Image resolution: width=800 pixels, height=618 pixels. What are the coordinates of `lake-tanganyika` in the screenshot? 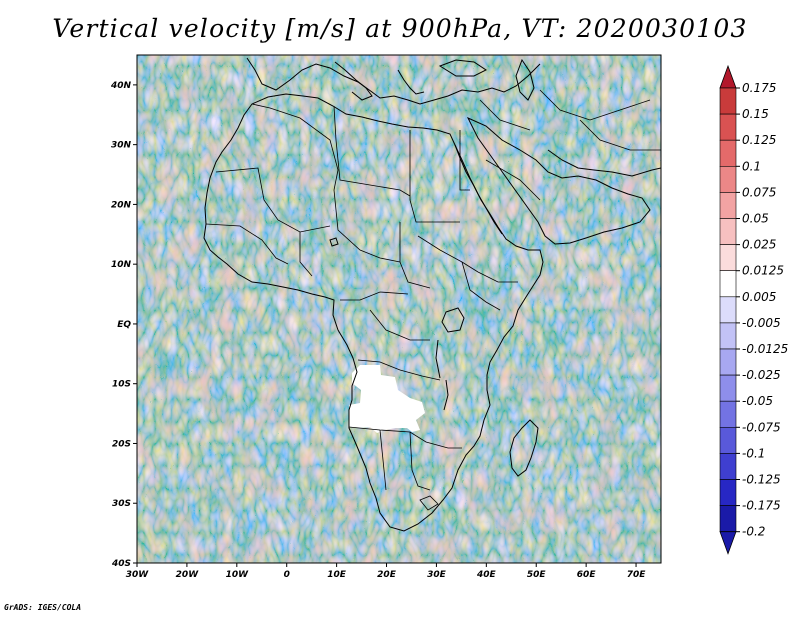 It's located at (438, 359).